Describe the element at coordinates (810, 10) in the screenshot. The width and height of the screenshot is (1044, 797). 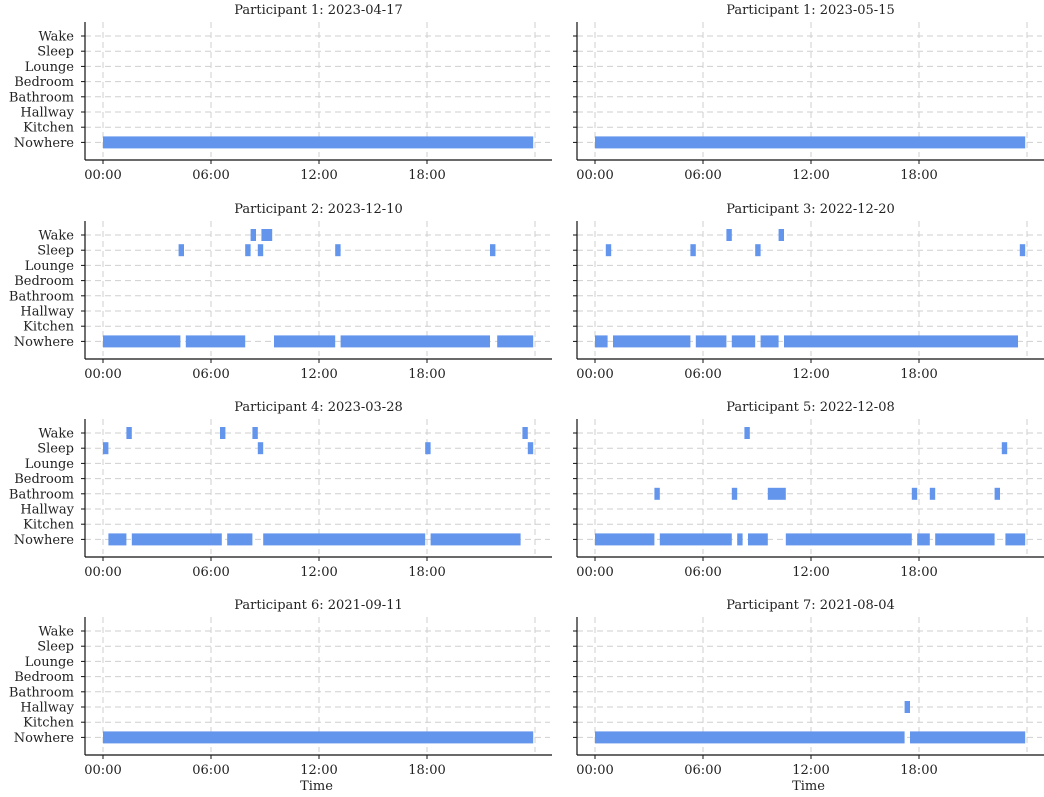
I see `panel-title: Participant 1: 2023-05-15` at that location.